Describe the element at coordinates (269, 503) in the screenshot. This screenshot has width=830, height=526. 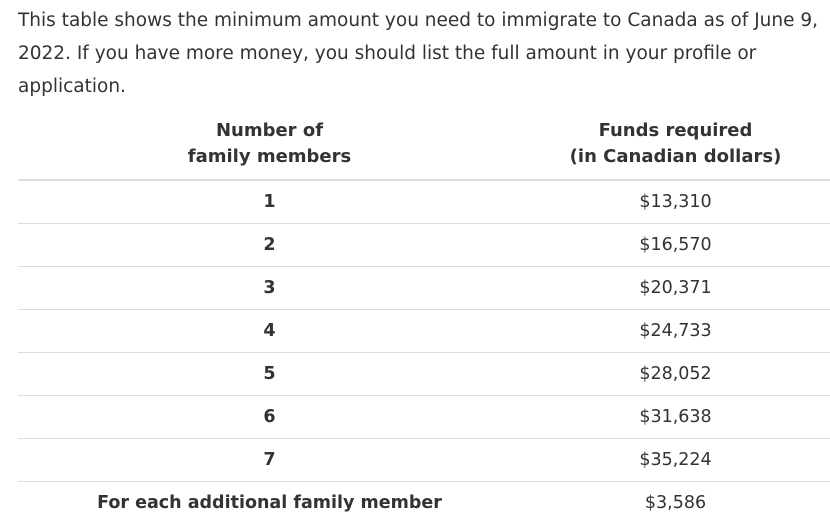
I see `additional-member-label: For each additional family member` at that location.